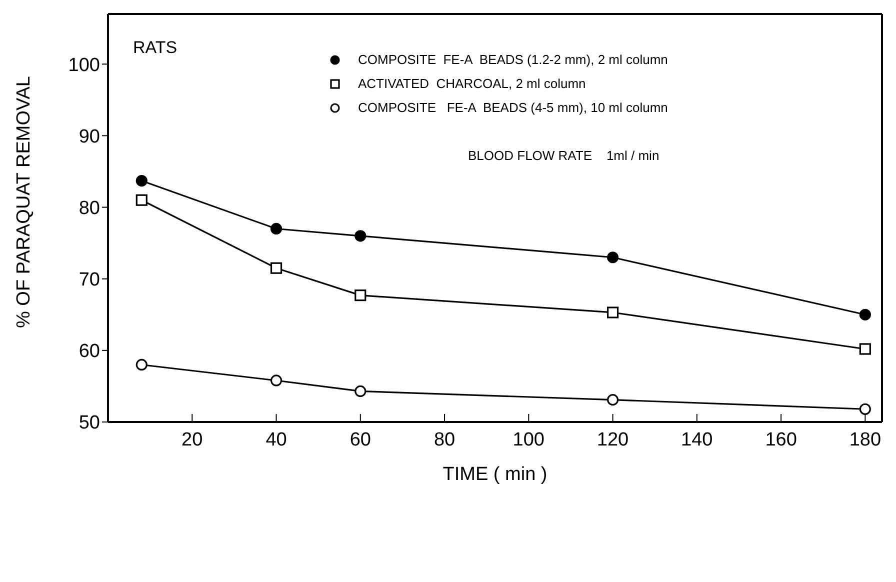  Describe the element at coordinates (513, 108) in the screenshot. I see `legend-label: COMPOSITE FE-A BEADS (4-5 mm), 10 ml column` at that location.